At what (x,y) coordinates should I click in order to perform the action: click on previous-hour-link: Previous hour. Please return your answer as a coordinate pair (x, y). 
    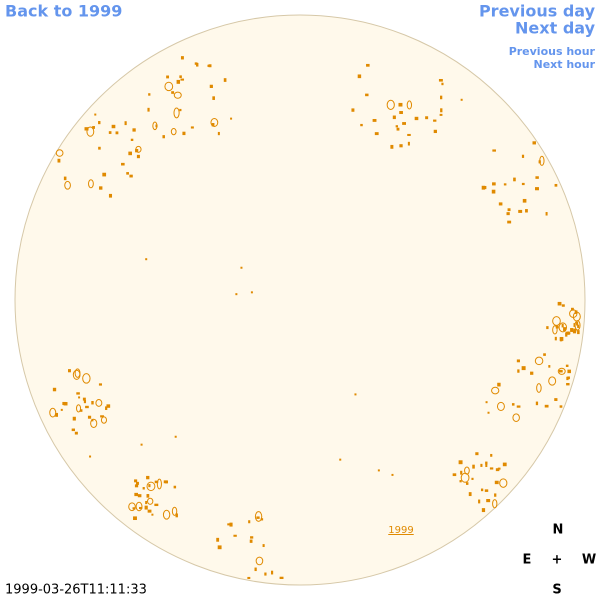
    Looking at the image, I should click on (552, 51).